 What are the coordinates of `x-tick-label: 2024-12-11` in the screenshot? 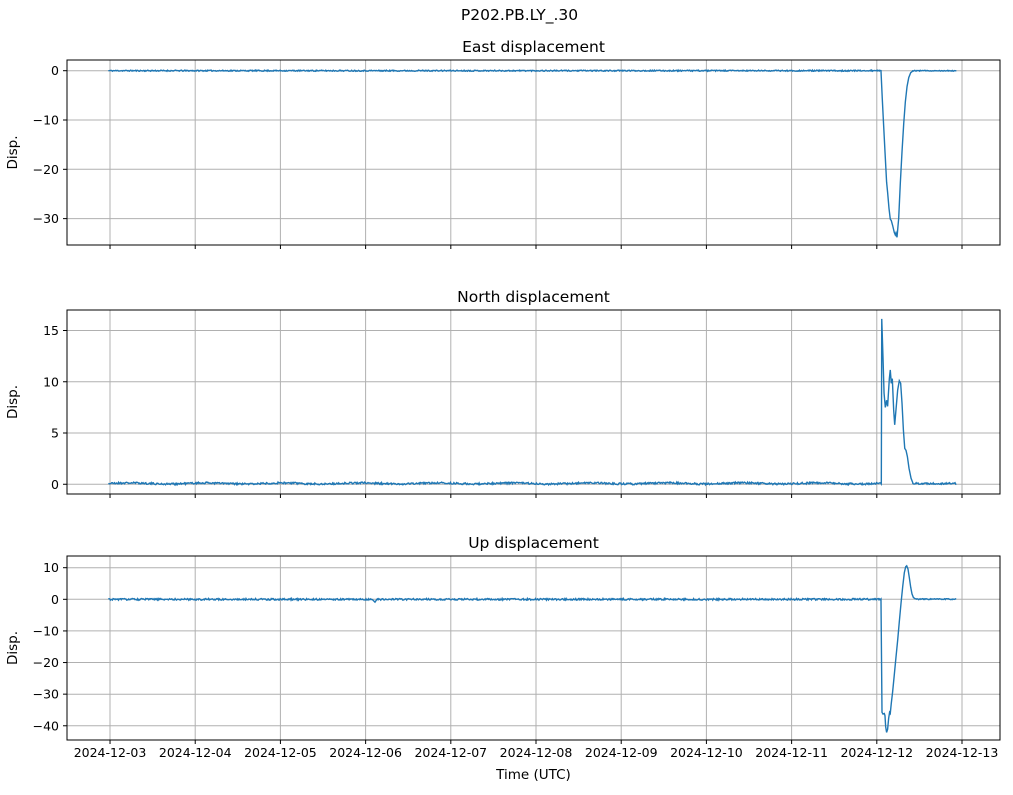 It's located at (791, 752).